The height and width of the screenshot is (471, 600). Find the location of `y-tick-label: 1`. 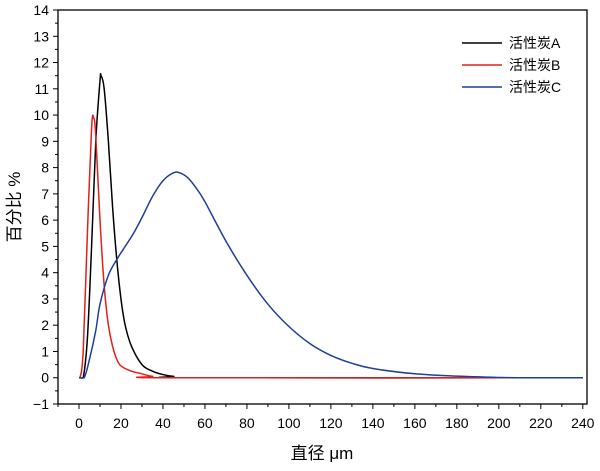

y-tick-label: 1 is located at coordinates (45, 351).